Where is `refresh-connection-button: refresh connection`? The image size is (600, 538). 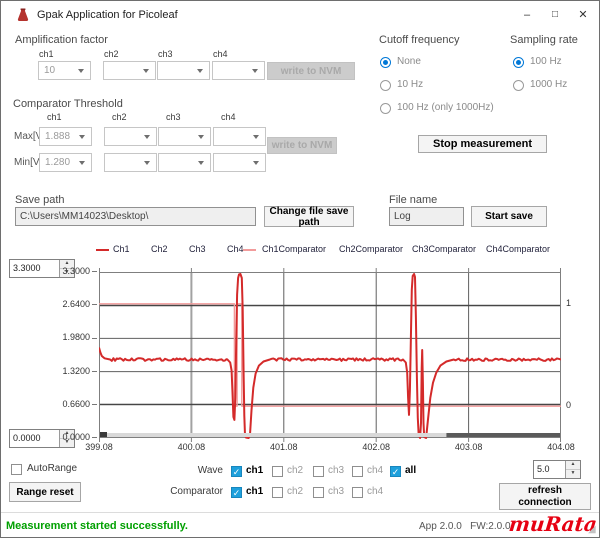 refresh-connection-button: refresh connection is located at coordinates (545, 496).